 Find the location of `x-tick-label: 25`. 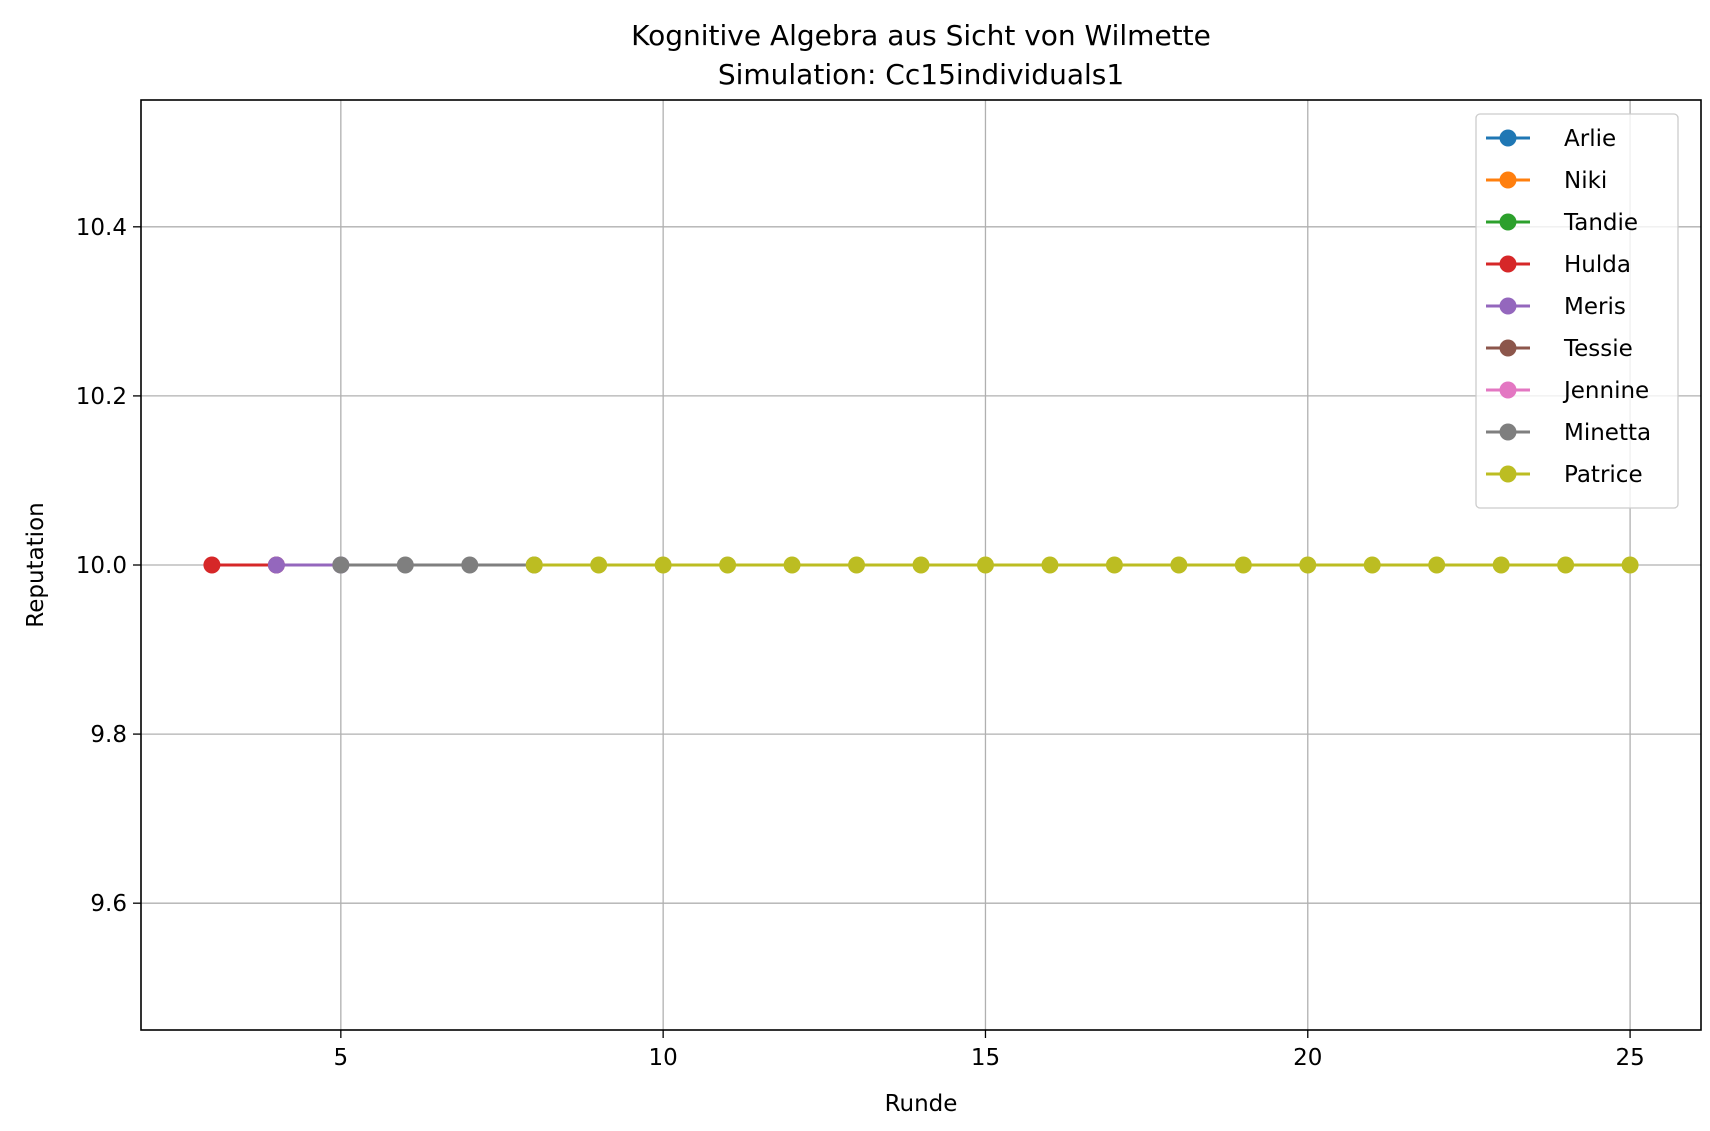

x-tick-label: 25 is located at coordinates (1629, 1058).